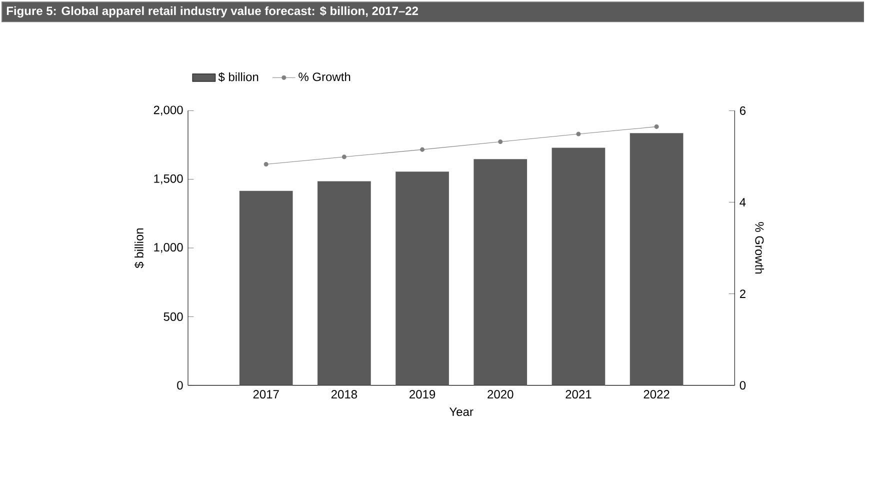  What do you see at coordinates (743, 385) in the screenshot?
I see `y2-tick-label: 0` at bounding box center [743, 385].